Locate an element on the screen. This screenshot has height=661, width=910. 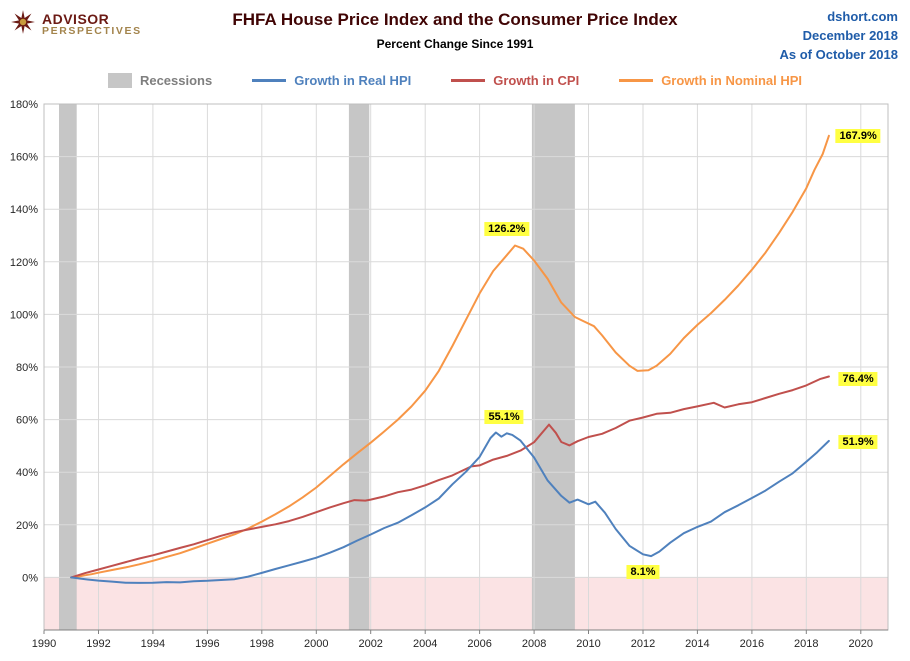
legend-item-recessions: Recessions is located at coordinates (160, 80).